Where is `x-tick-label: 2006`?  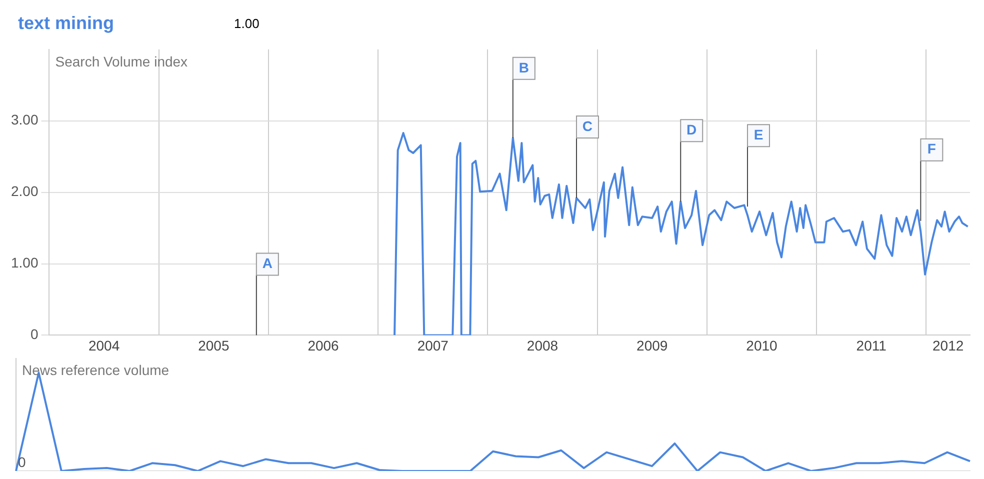 x-tick-label: 2006 is located at coordinates (324, 345).